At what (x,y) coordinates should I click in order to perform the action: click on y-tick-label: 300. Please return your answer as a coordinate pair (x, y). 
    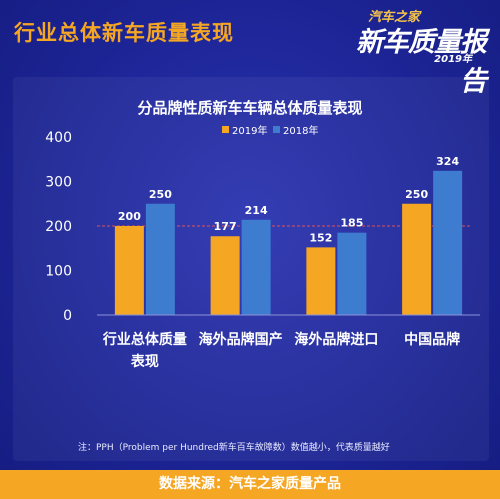
    Looking at the image, I should click on (58, 183).